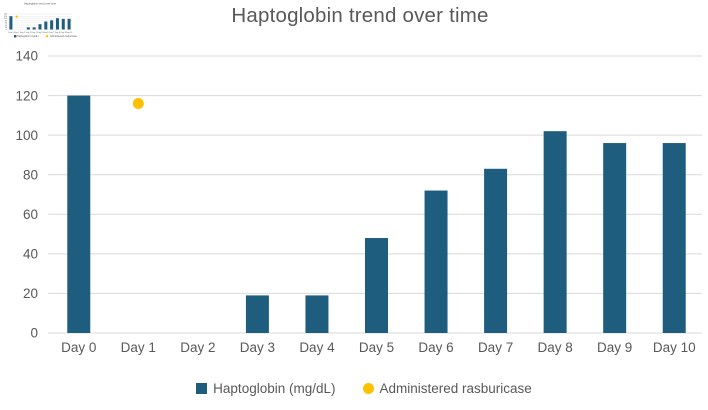 This screenshot has width=708, height=410. Describe the element at coordinates (40, 4) in the screenshot. I see `thumb-chart-title: Haptoglobin trend over time` at that location.